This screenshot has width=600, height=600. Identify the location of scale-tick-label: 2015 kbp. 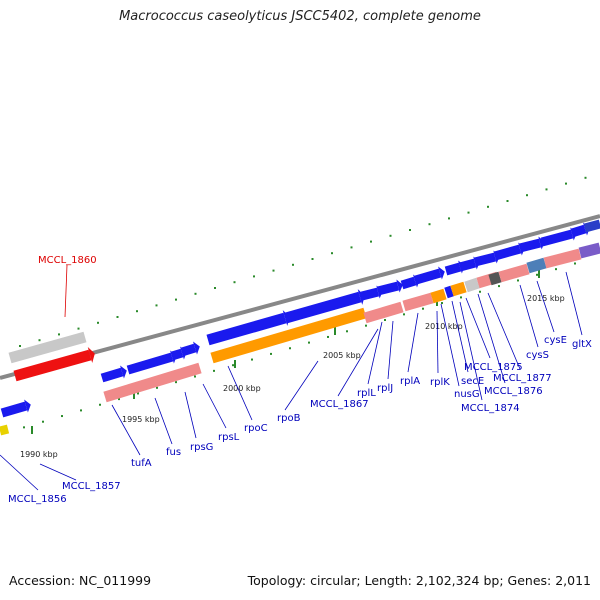
(546, 298).